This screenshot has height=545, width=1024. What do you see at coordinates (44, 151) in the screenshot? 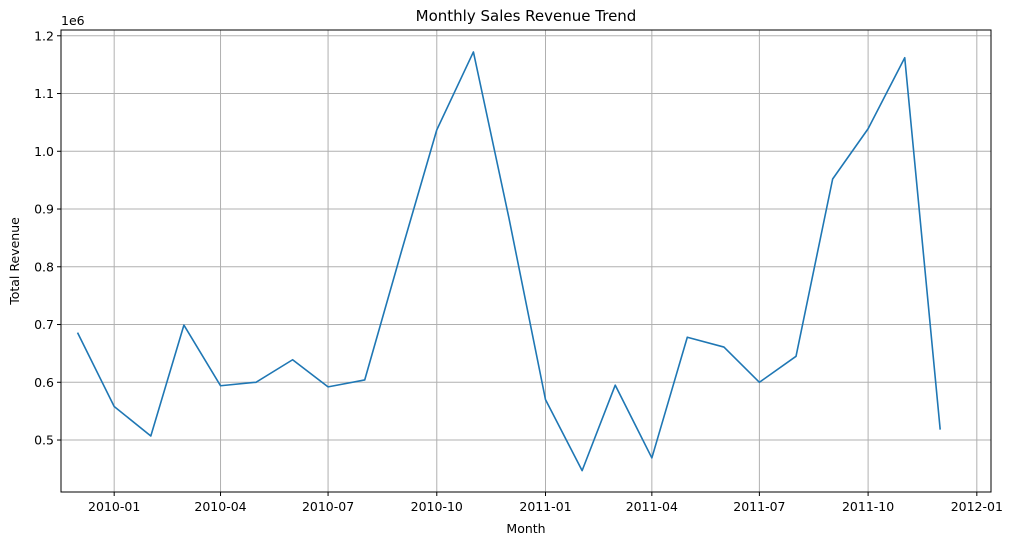
I see `y-tick-label: 1.0` at bounding box center [44, 151].